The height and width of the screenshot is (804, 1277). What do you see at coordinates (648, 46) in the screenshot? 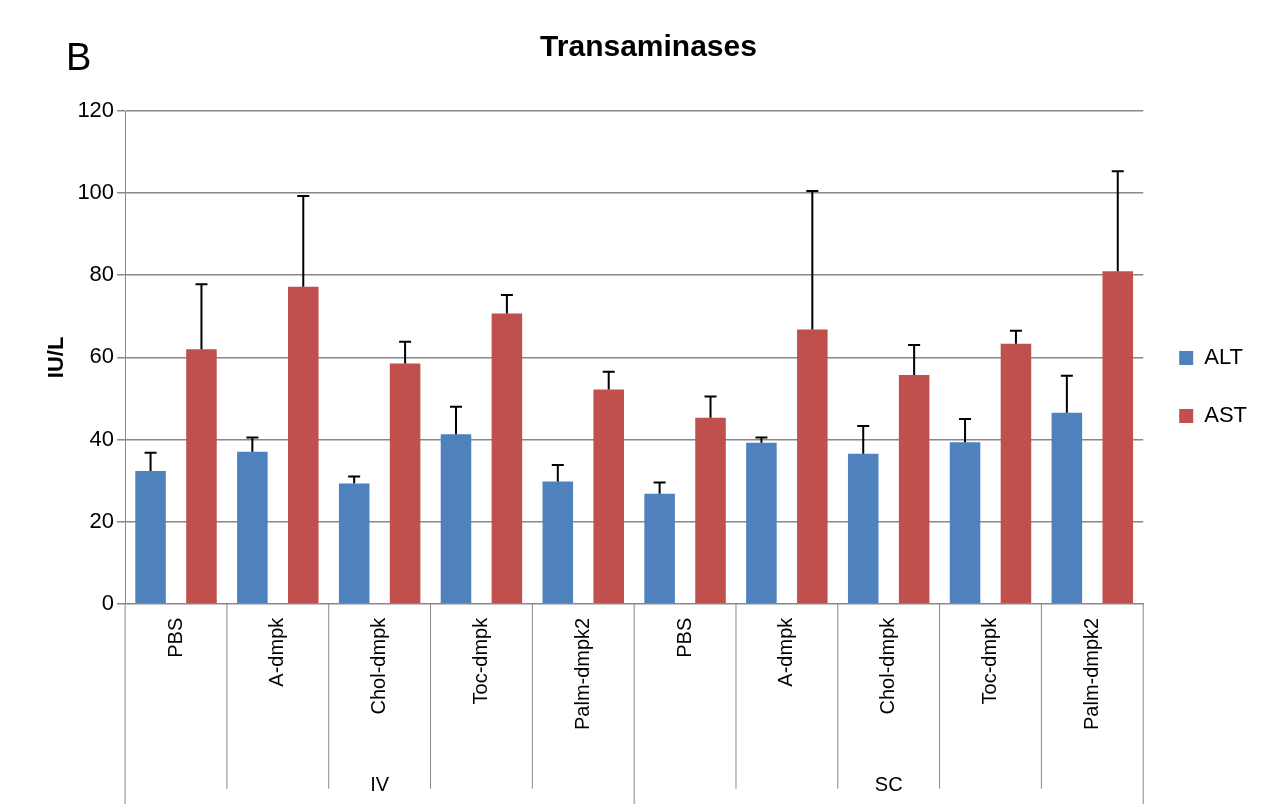
I see `chart-title: Transaminases` at bounding box center [648, 46].